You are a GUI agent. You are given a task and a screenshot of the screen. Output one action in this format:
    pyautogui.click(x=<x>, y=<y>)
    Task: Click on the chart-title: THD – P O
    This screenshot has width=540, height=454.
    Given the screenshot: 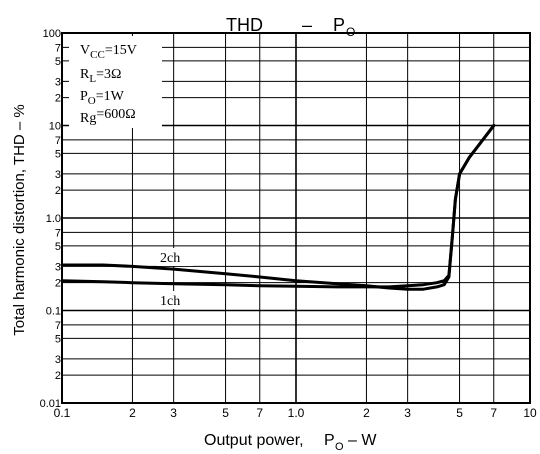 What is the action you would take?
    pyautogui.click(x=290, y=27)
    